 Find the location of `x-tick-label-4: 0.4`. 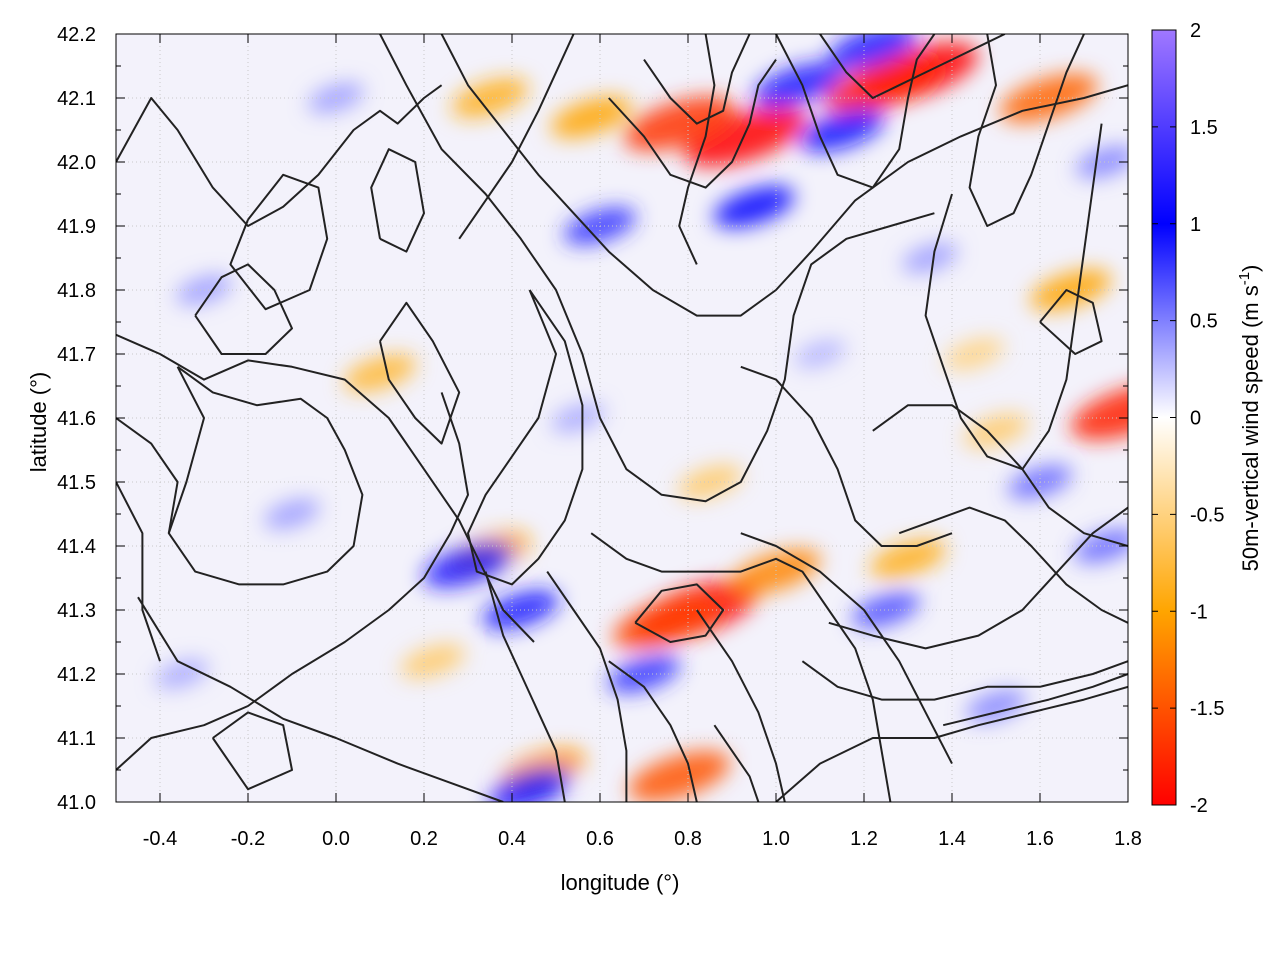

x-tick-label-4: 0.4 is located at coordinates (512, 839).